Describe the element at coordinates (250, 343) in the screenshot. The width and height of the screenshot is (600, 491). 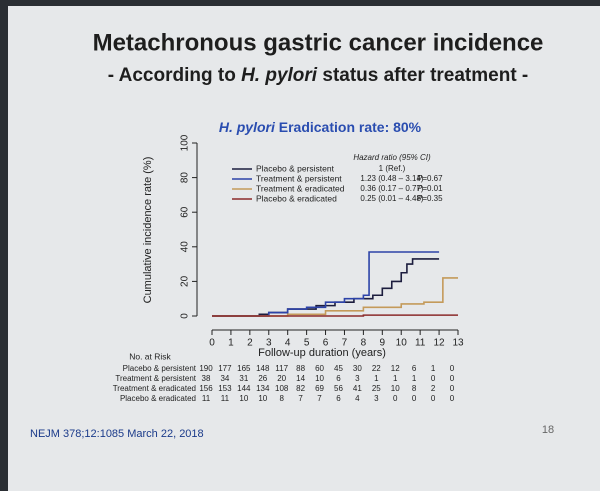
I see `x-tick-label: 2` at that location.